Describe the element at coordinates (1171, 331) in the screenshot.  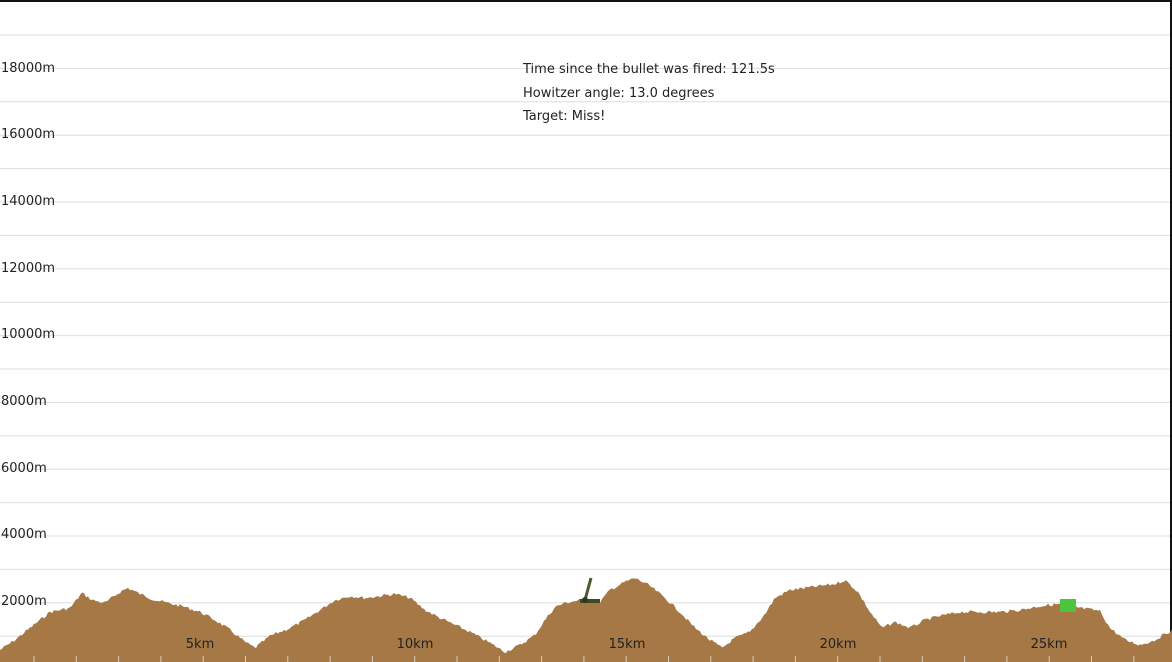
I see `right-border` at that location.